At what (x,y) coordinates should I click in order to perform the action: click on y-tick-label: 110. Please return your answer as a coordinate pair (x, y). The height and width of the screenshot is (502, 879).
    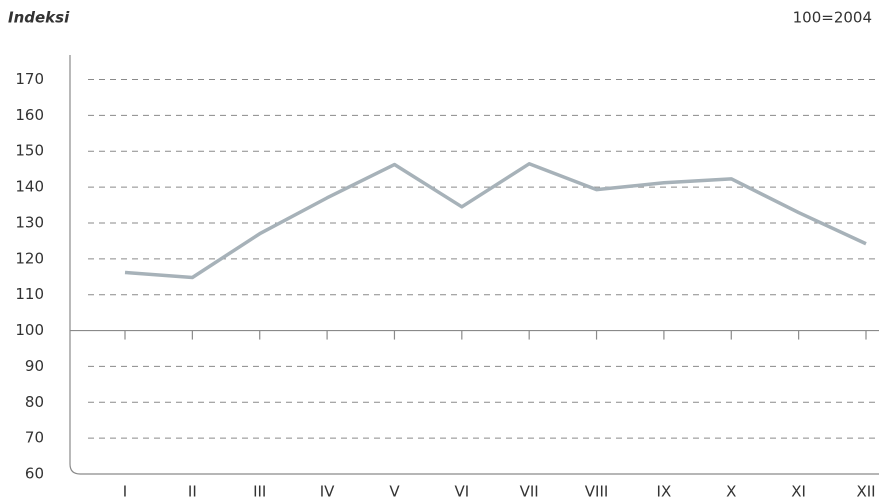
    Looking at the image, I should click on (29, 294).